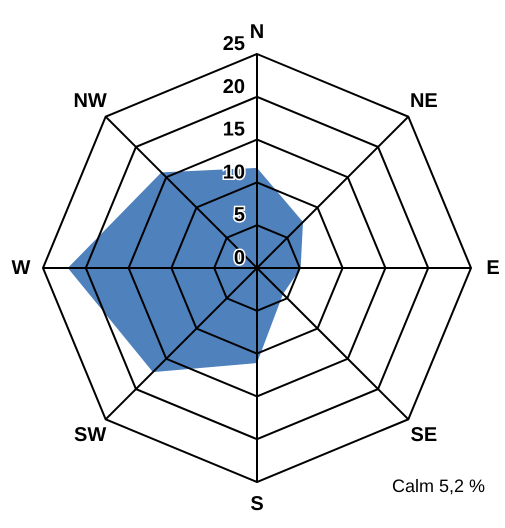 The height and width of the screenshot is (528, 505). What do you see at coordinates (257, 32) in the screenshot?
I see `spoke-label: N` at bounding box center [257, 32].